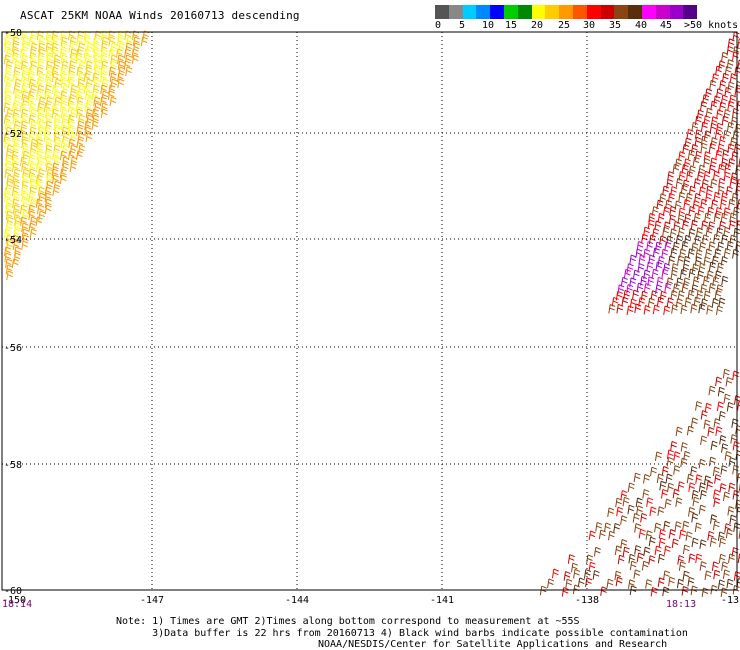 Image resolution: width=740 pixels, height=650 pixels. I want to click on colorbar-tick-label: 30, so click(589, 25).